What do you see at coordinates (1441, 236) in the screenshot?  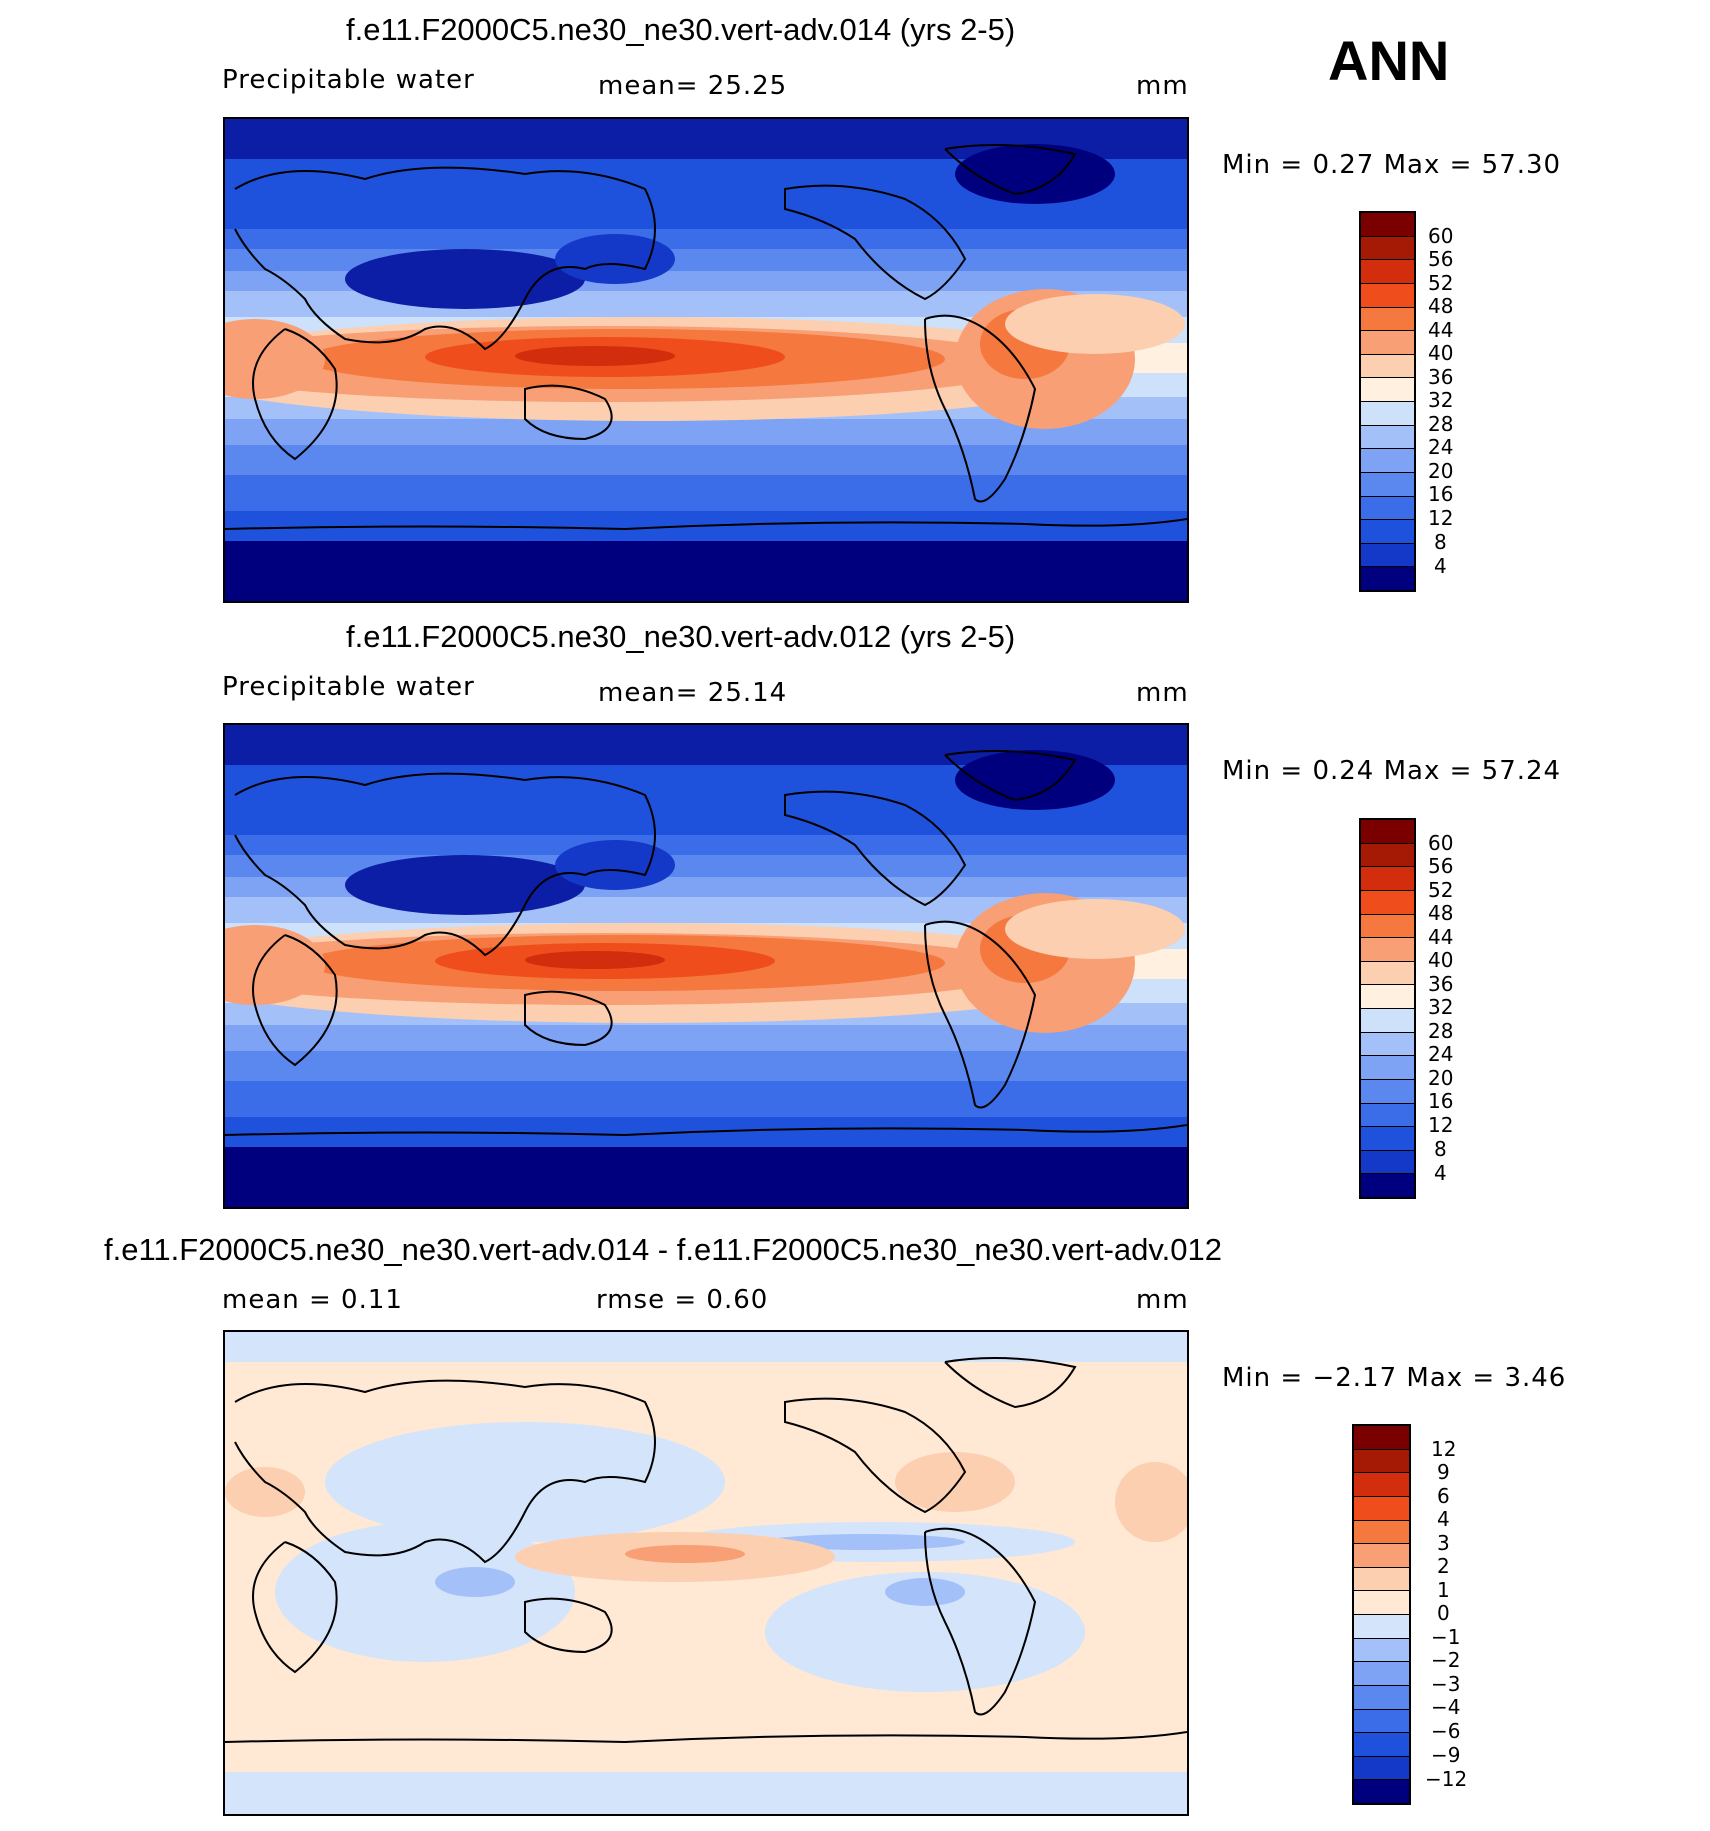 I see `panel-1-colorbar-tick: 60` at bounding box center [1441, 236].